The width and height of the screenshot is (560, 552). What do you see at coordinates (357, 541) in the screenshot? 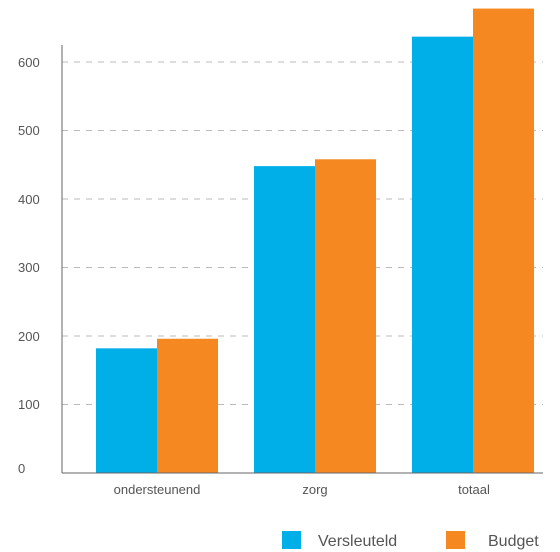
I see `legend-label-versleuteld: Versleuteld` at bounding box center [357, 541].